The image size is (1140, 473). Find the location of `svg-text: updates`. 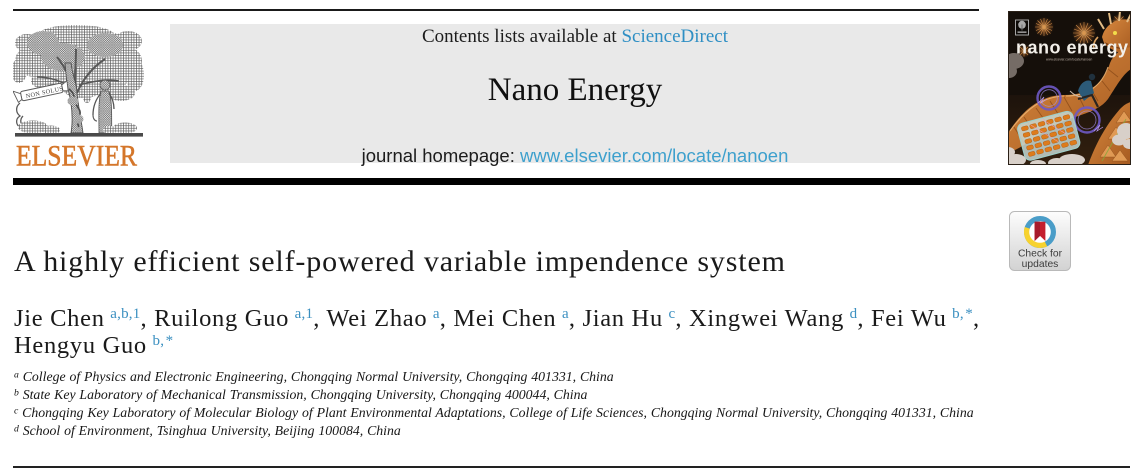

svg-text: updates is located at coordinates (1040, 264).